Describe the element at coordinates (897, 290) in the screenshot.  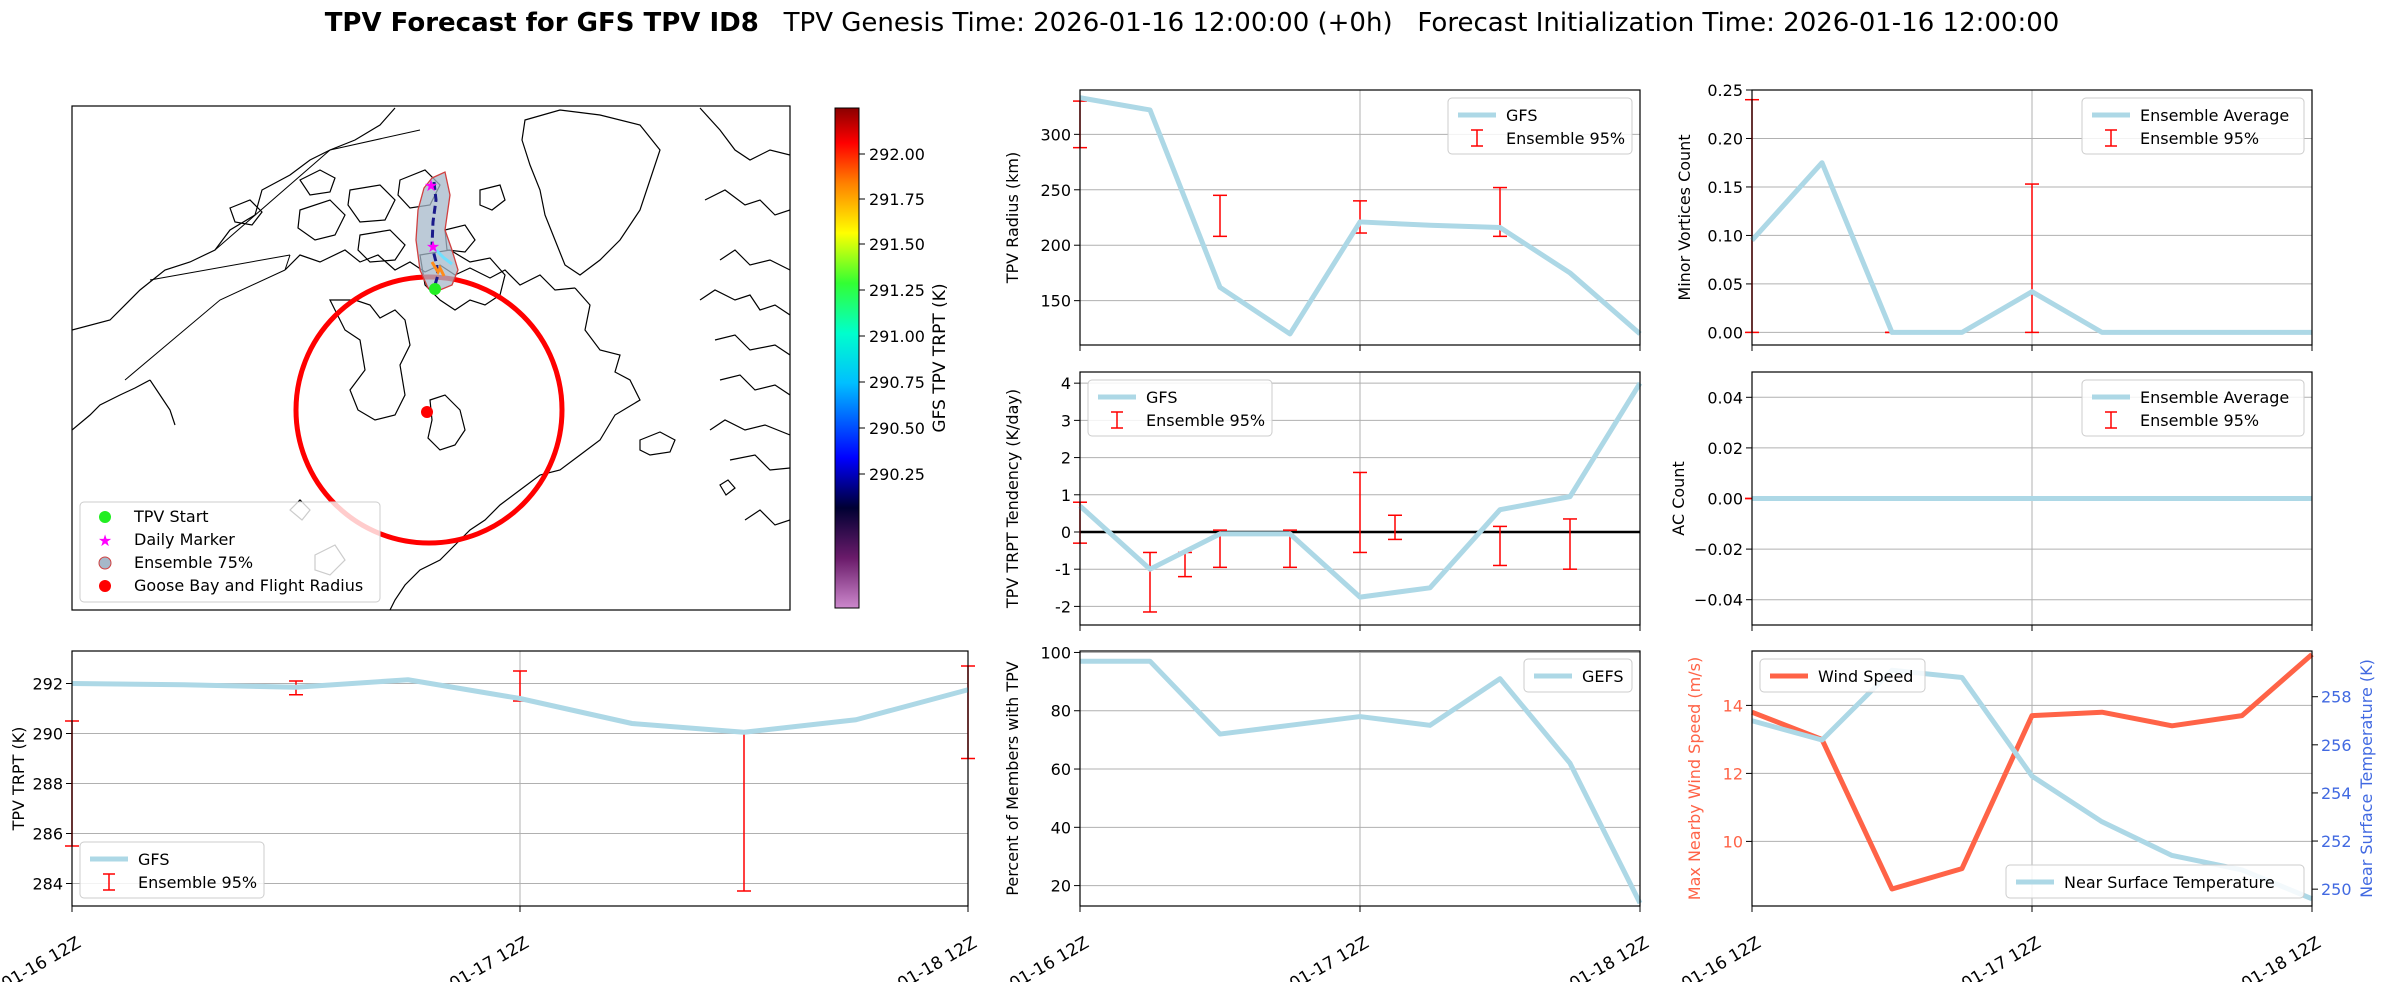
I see `colorbar-tick-label: 291.25` at that location.